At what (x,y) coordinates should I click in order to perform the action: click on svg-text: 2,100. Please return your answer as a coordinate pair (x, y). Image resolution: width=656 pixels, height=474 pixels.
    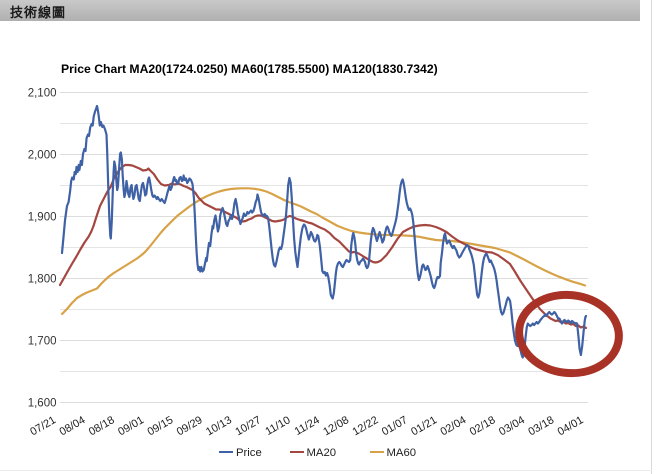
    Looking at the image, I should click on (42, 94).